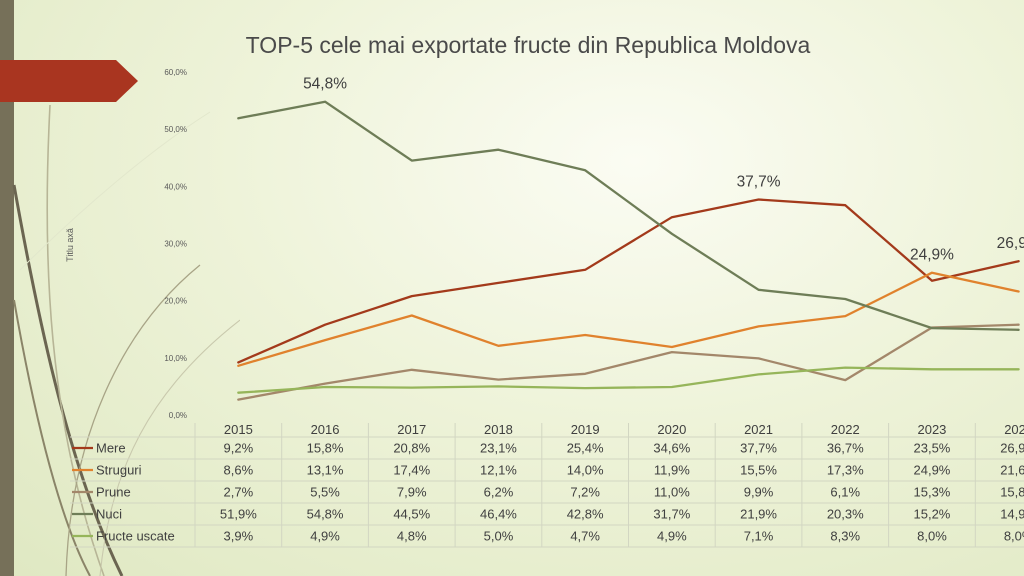 The height and width of the screenshot is (576, 1024). What do you see at coordinates (325, 429) in the screenshot?
I see `x-tick-label: 2016` at bounding box center [325, 429].